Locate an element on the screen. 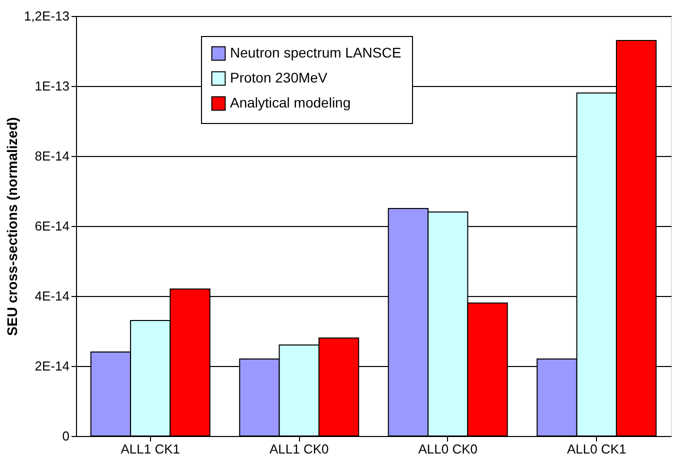 Image resolution: width=686 pixels, height=461 pixels. y-tick-label: 1,2E-13 is located at coordinates (47, 16).